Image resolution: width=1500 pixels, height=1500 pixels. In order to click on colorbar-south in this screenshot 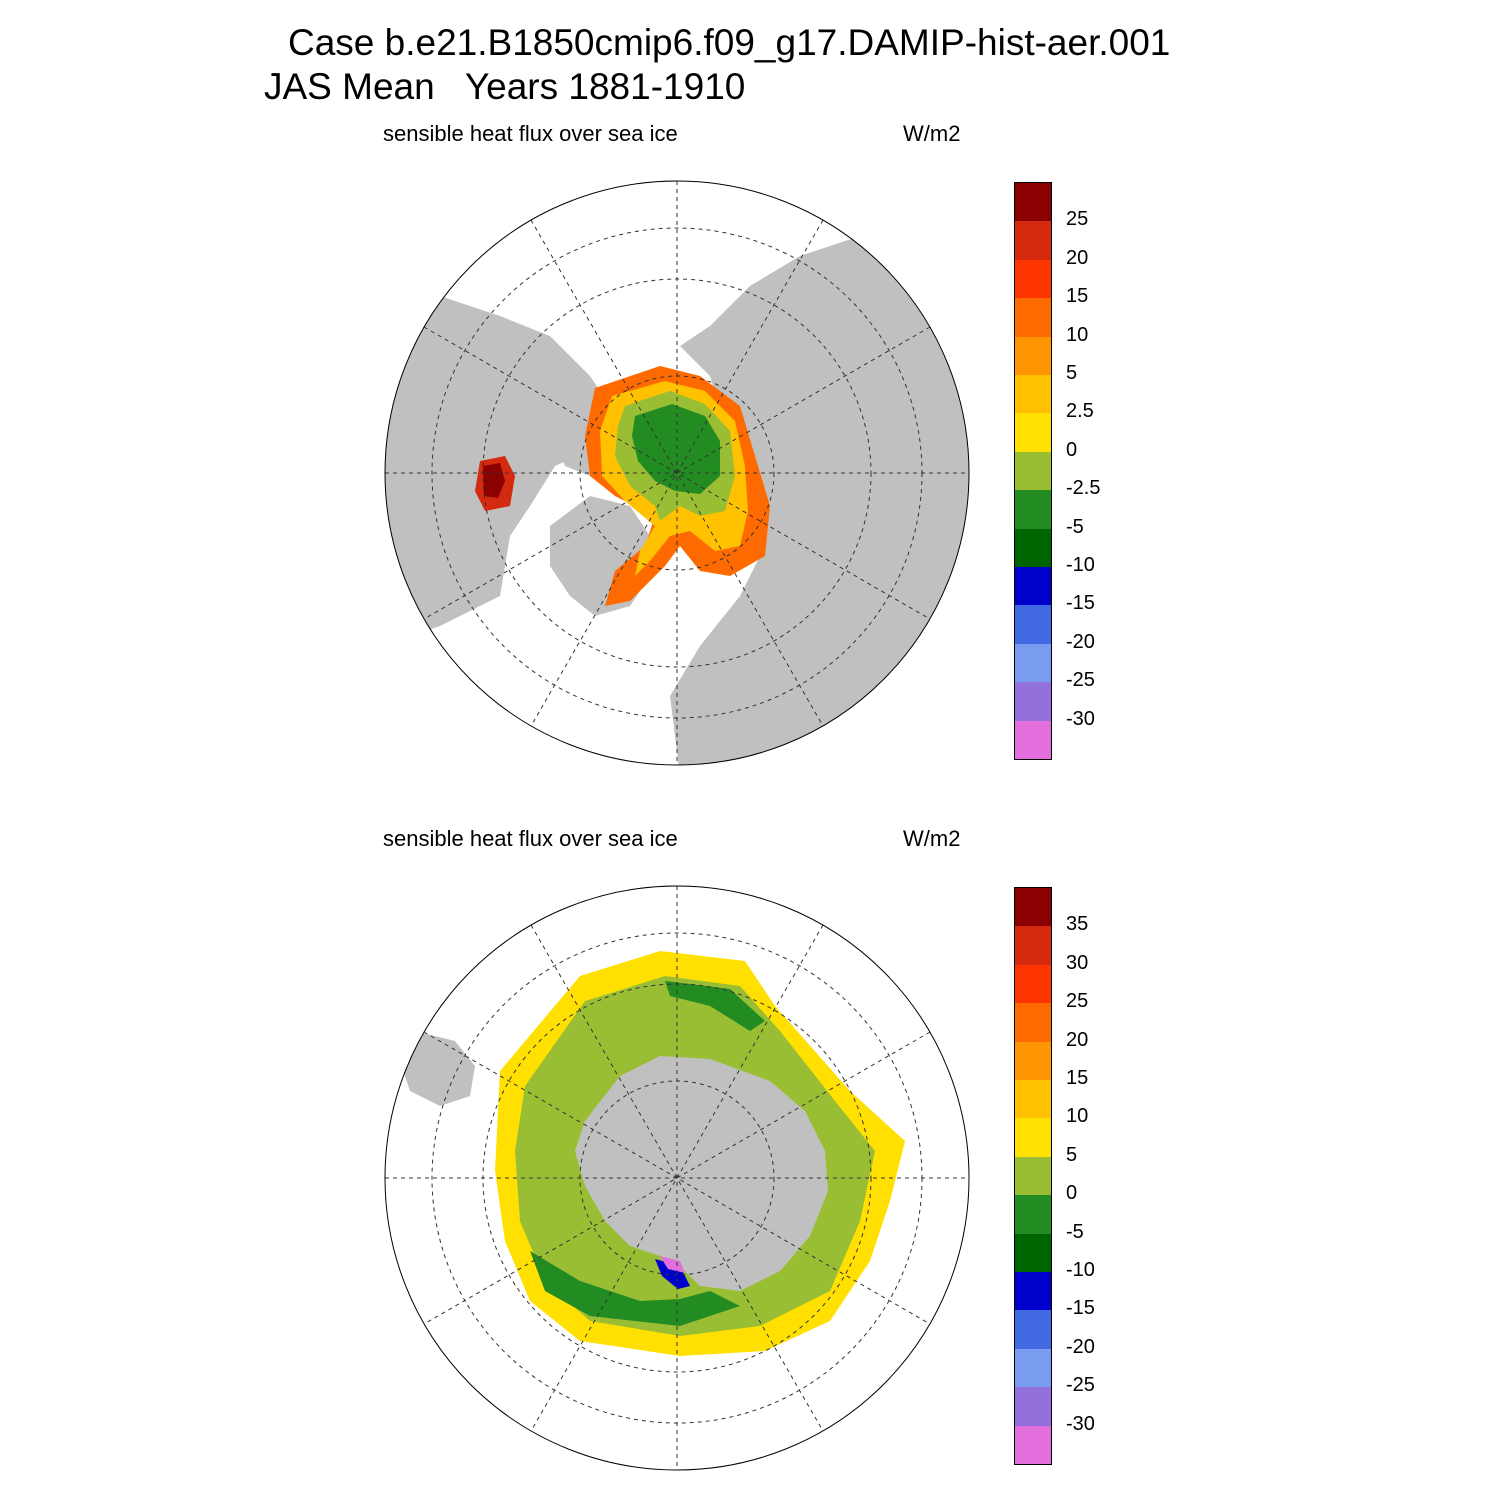, I will do `click(1033, 1176)`.